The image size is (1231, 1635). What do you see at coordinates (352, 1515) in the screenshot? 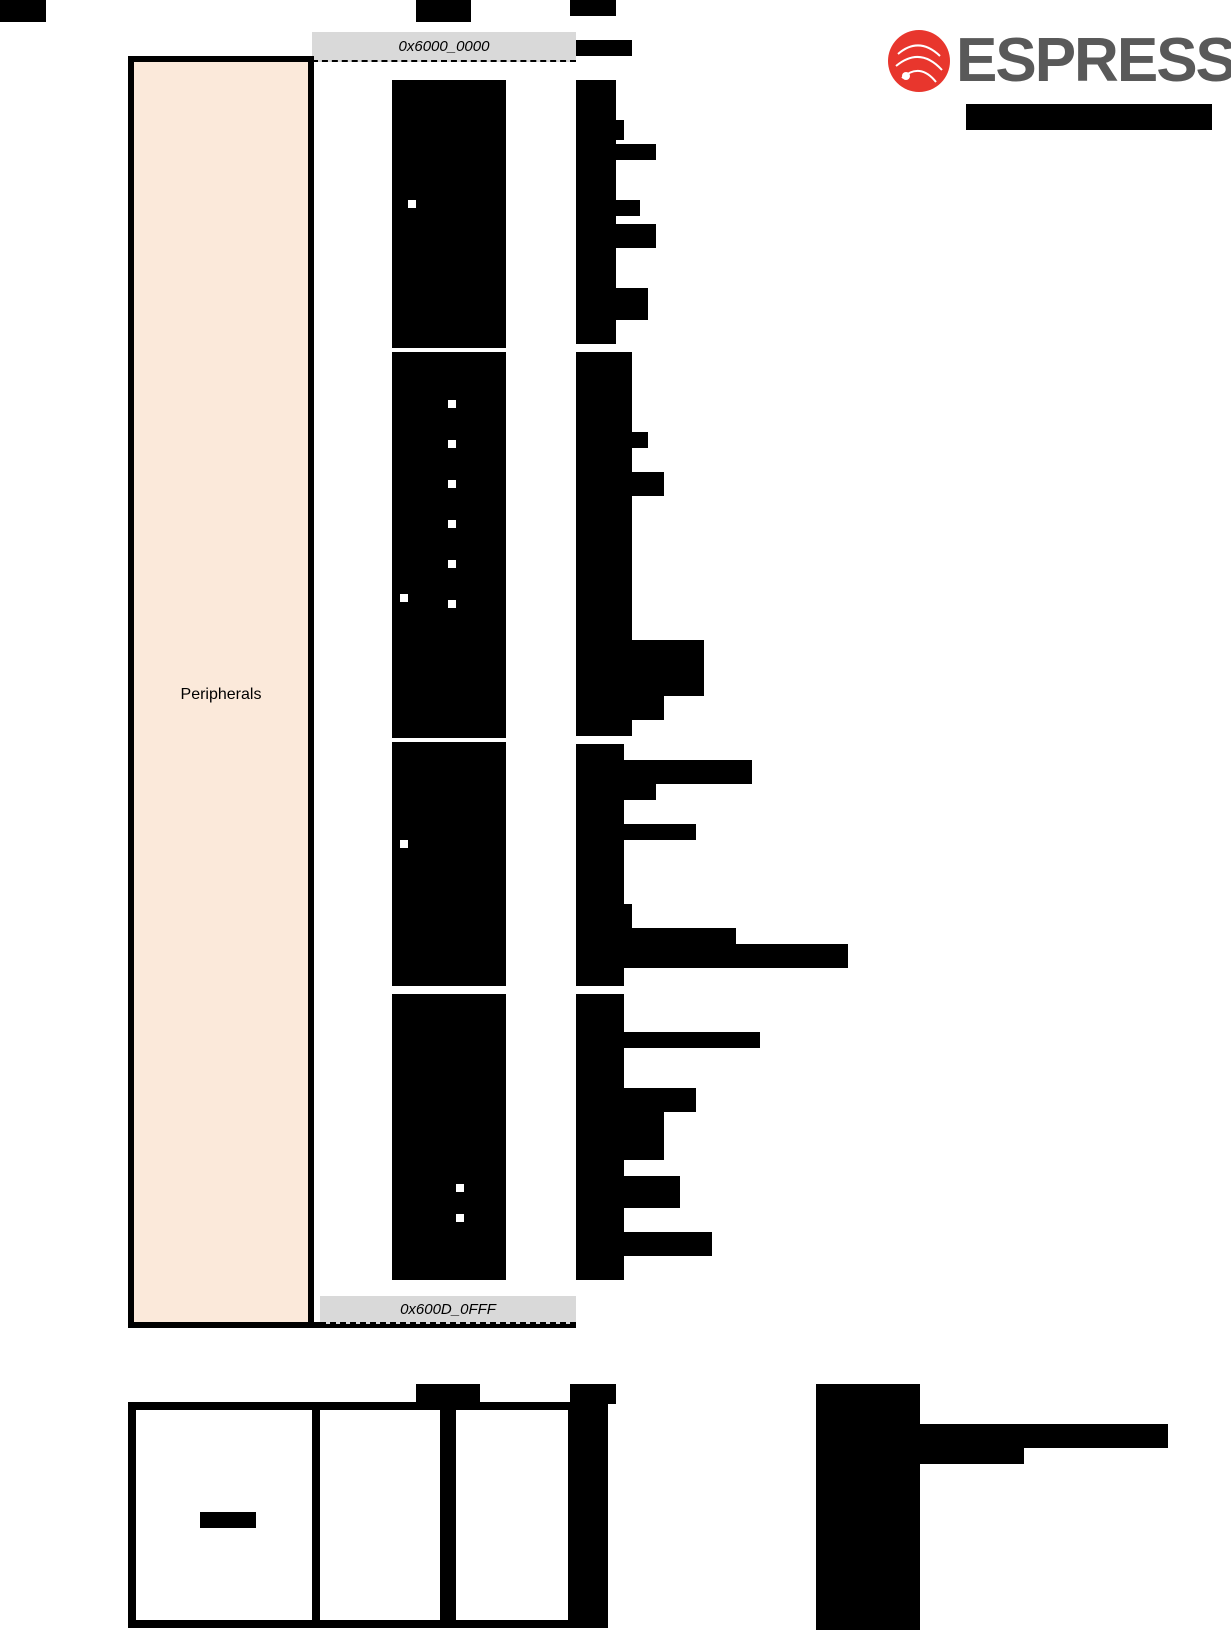
I see `bottom-legend-box` at bounding box center [352, 1515].